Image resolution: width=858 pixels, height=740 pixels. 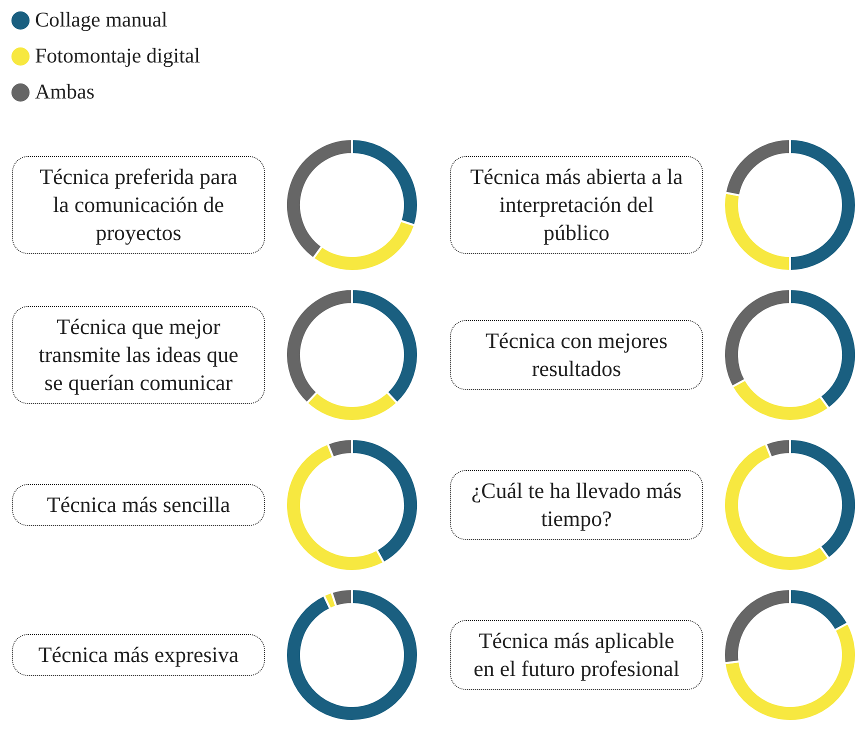 I want to click on text: Técnica más aplicable en el futuro profesional, so click(x=576, y=655).